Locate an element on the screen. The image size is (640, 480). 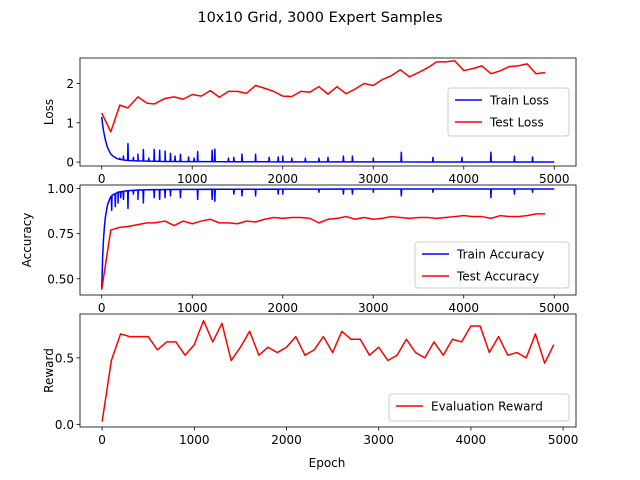
y-tick-label: 1 is located at coordinates (70, 123).